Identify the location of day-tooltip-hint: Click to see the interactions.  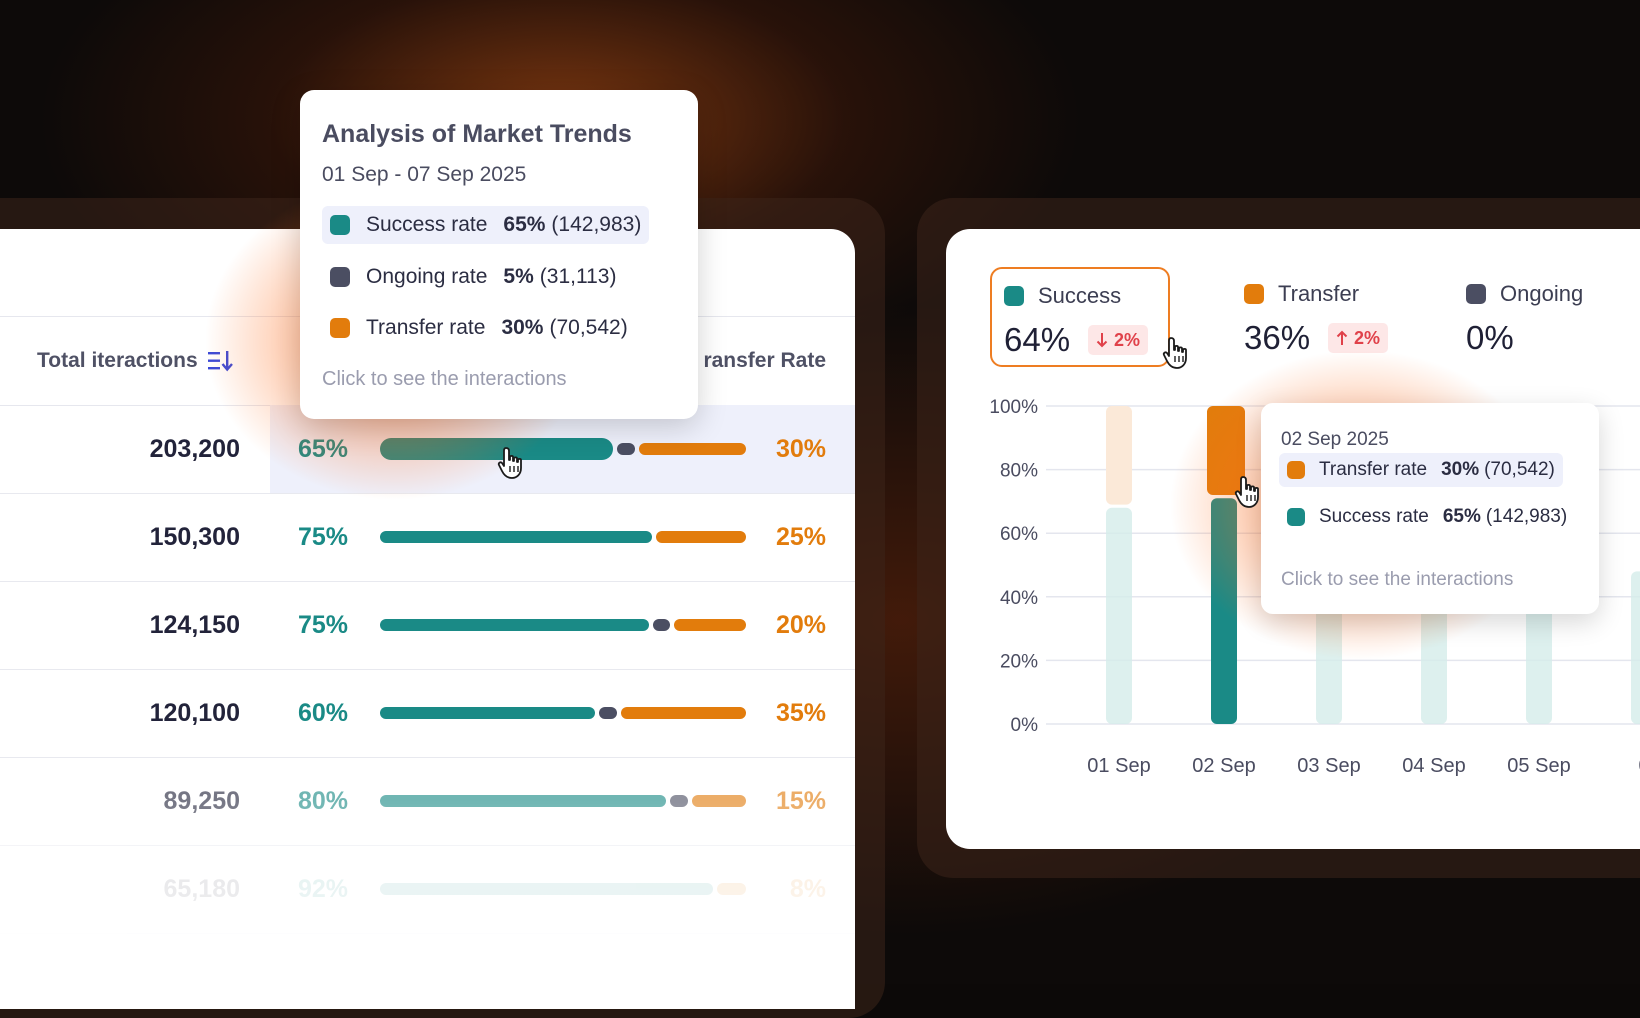
(1397, 579).